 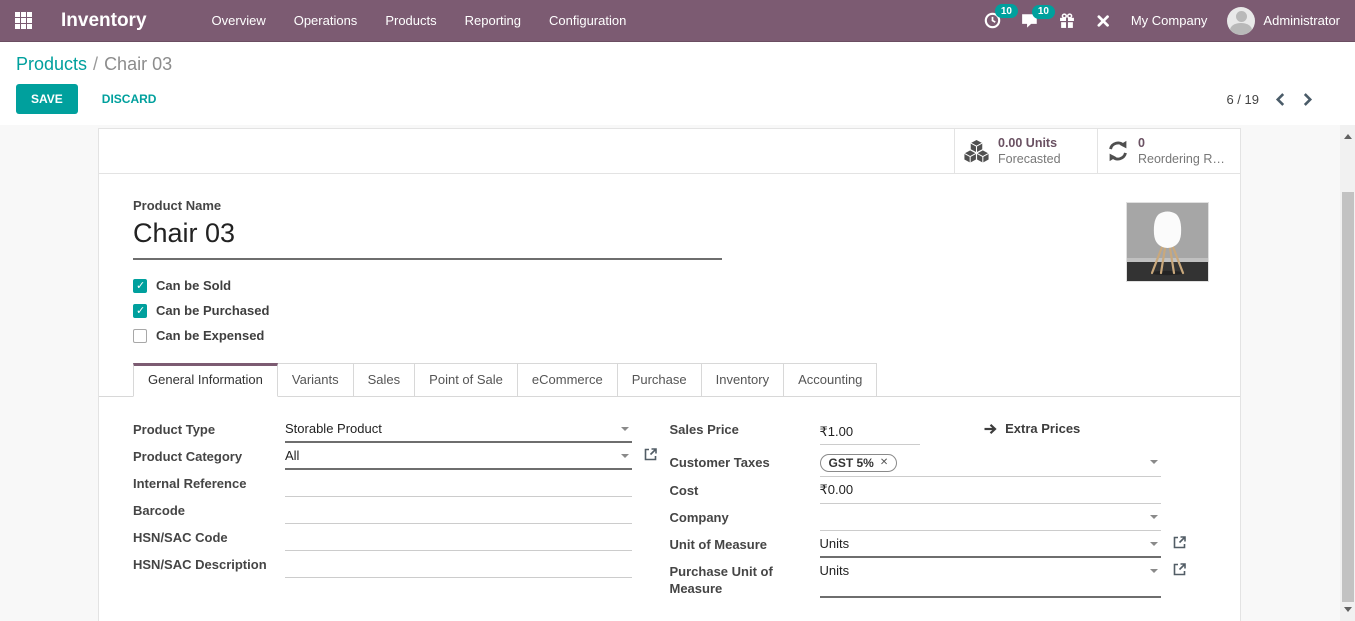 I want to click on vertical-scrollbar, so click(x=1347, y=373).